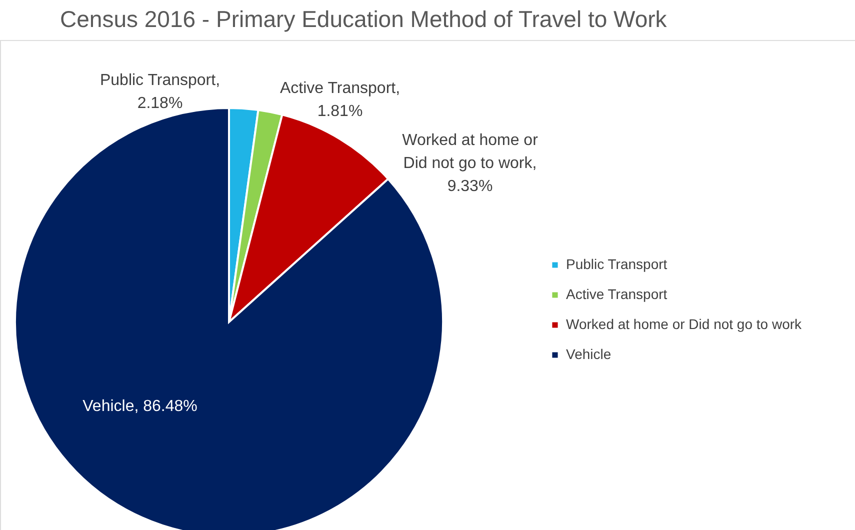 The width and height of the screenshot is (855, 530). What do you see at coordinates (684, 324) in the screenshot?
I see `legend-label: Worked at home or Did not go to work` at bounding box center [684, 324].